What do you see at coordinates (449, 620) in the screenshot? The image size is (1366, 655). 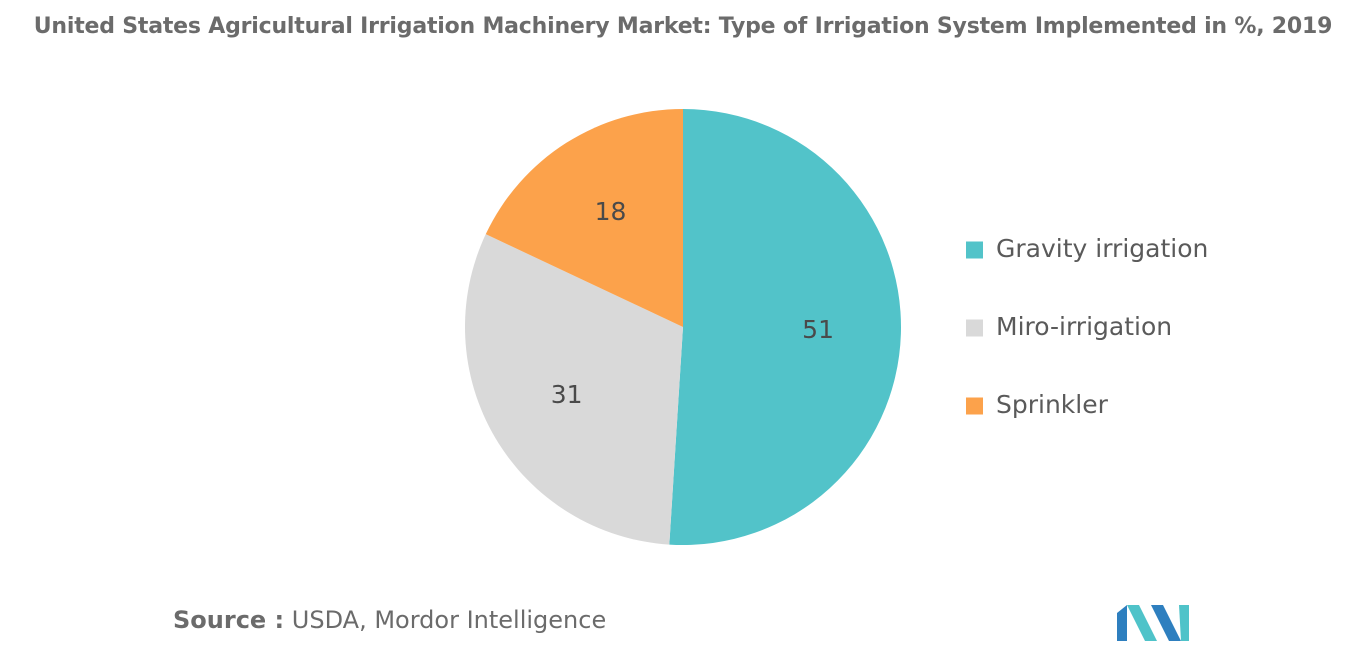 I see `source-value: USDA, Mordor Intelligence` at bounding box center [449, 620].